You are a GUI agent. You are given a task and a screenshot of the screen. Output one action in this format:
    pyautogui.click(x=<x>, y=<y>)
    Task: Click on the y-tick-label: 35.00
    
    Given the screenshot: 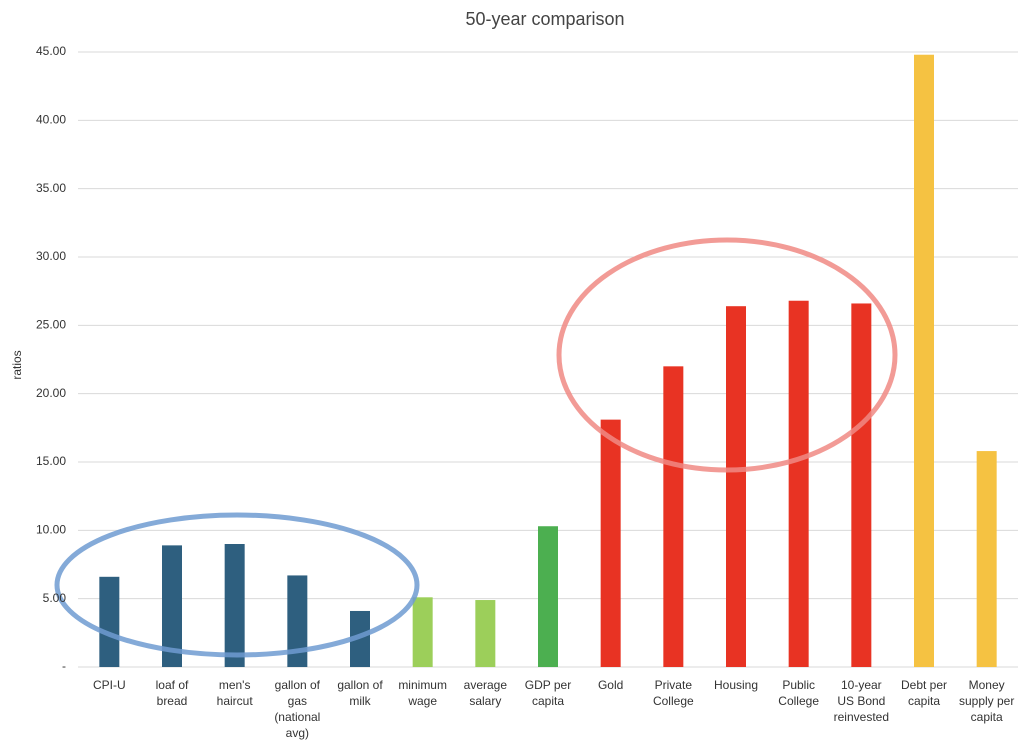 What is the action you would take?
    pyautogui.click(x=51, y=188)
    